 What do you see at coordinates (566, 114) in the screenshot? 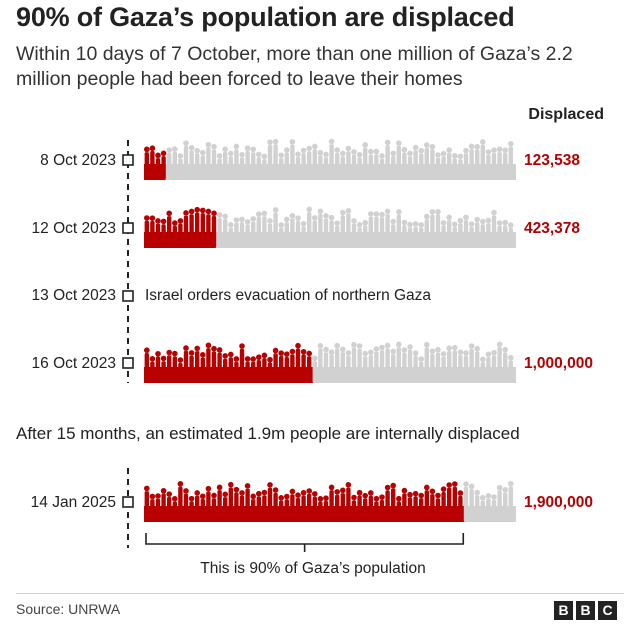
I see `displaced-column-header: Displaced` at bounding box center [566, 114].